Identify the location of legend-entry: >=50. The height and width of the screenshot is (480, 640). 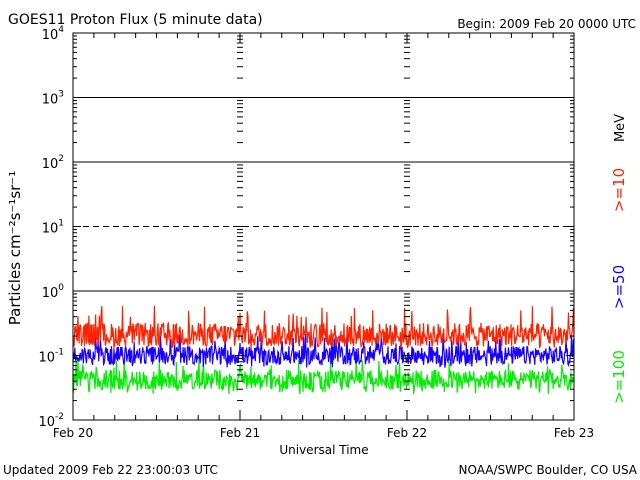
(619, 287).